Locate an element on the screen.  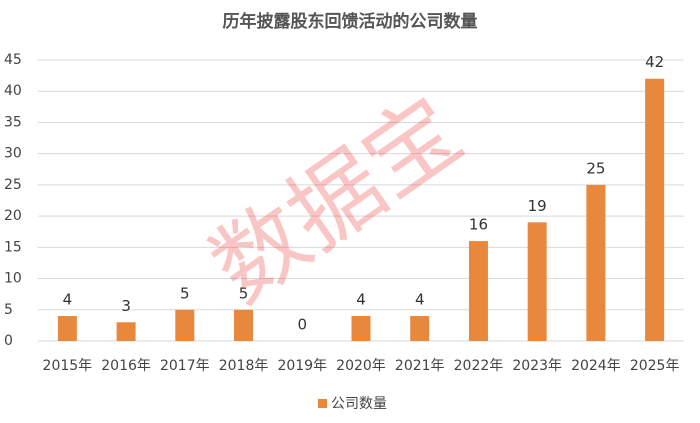
x-tick-label: 2022年 is located at coordinates (479, 366).